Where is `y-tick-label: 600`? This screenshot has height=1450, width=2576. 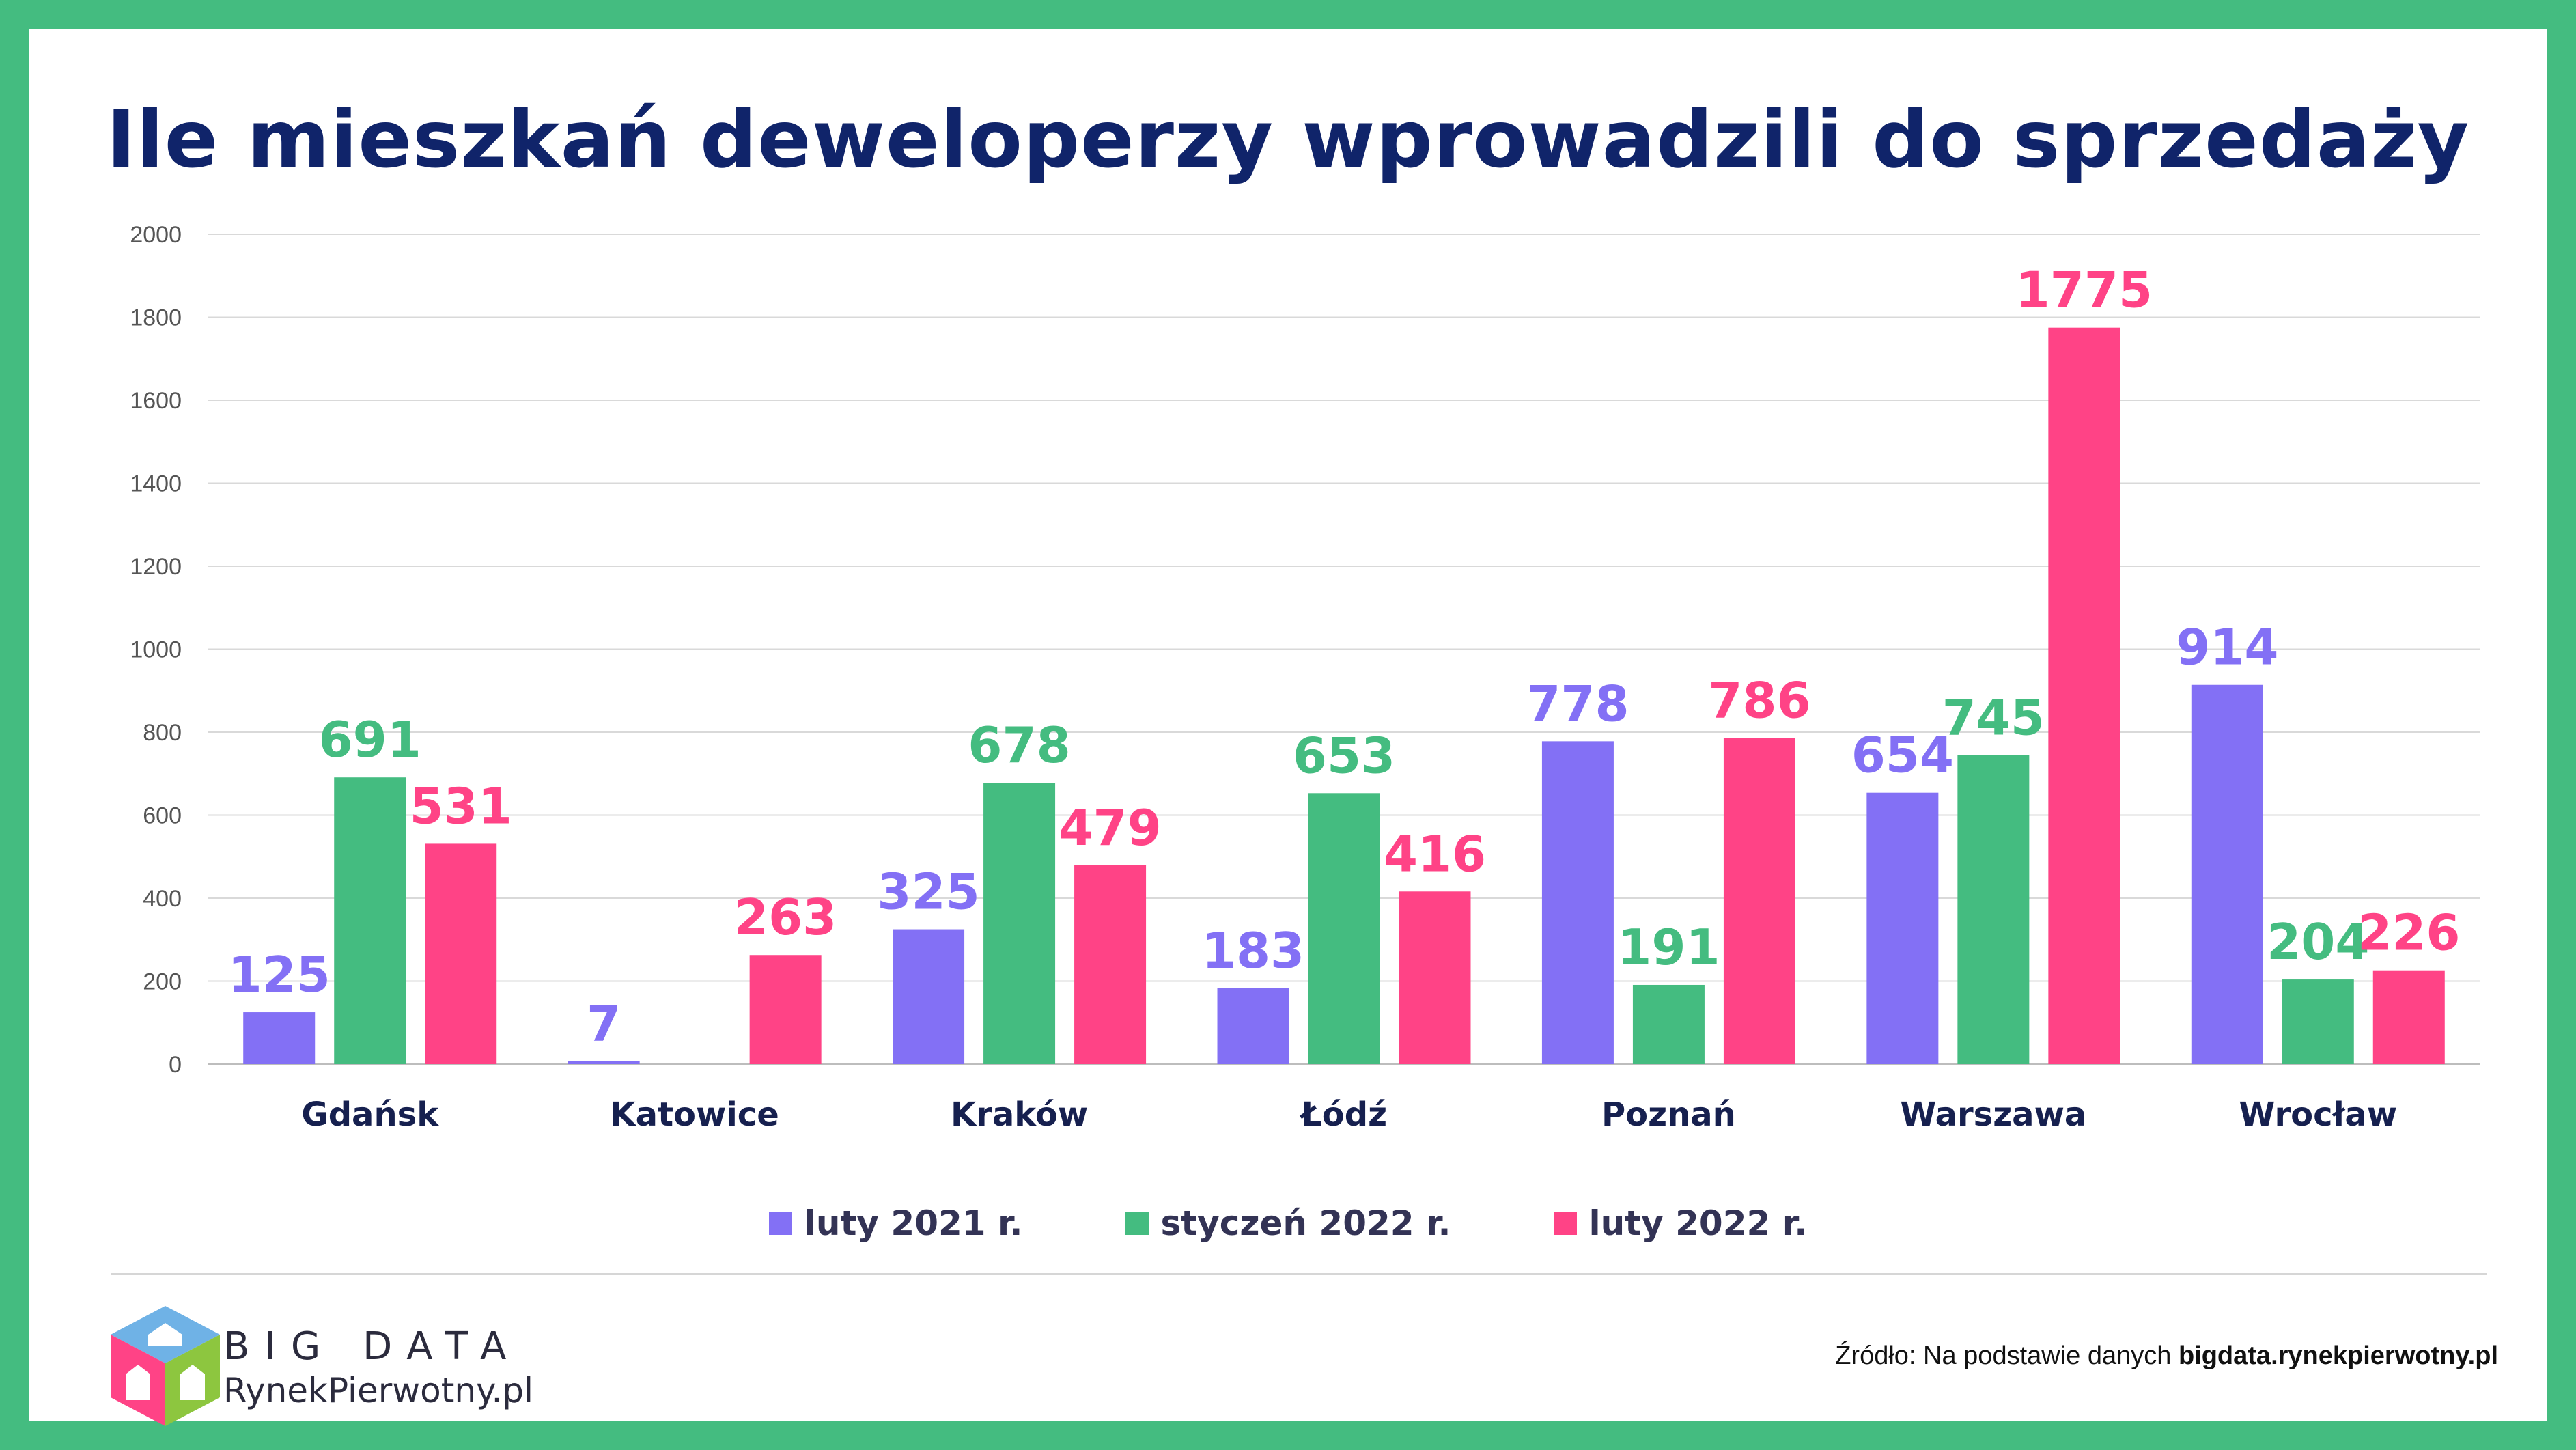 y-tick-label: 600 is located at coordinates (162, 816).